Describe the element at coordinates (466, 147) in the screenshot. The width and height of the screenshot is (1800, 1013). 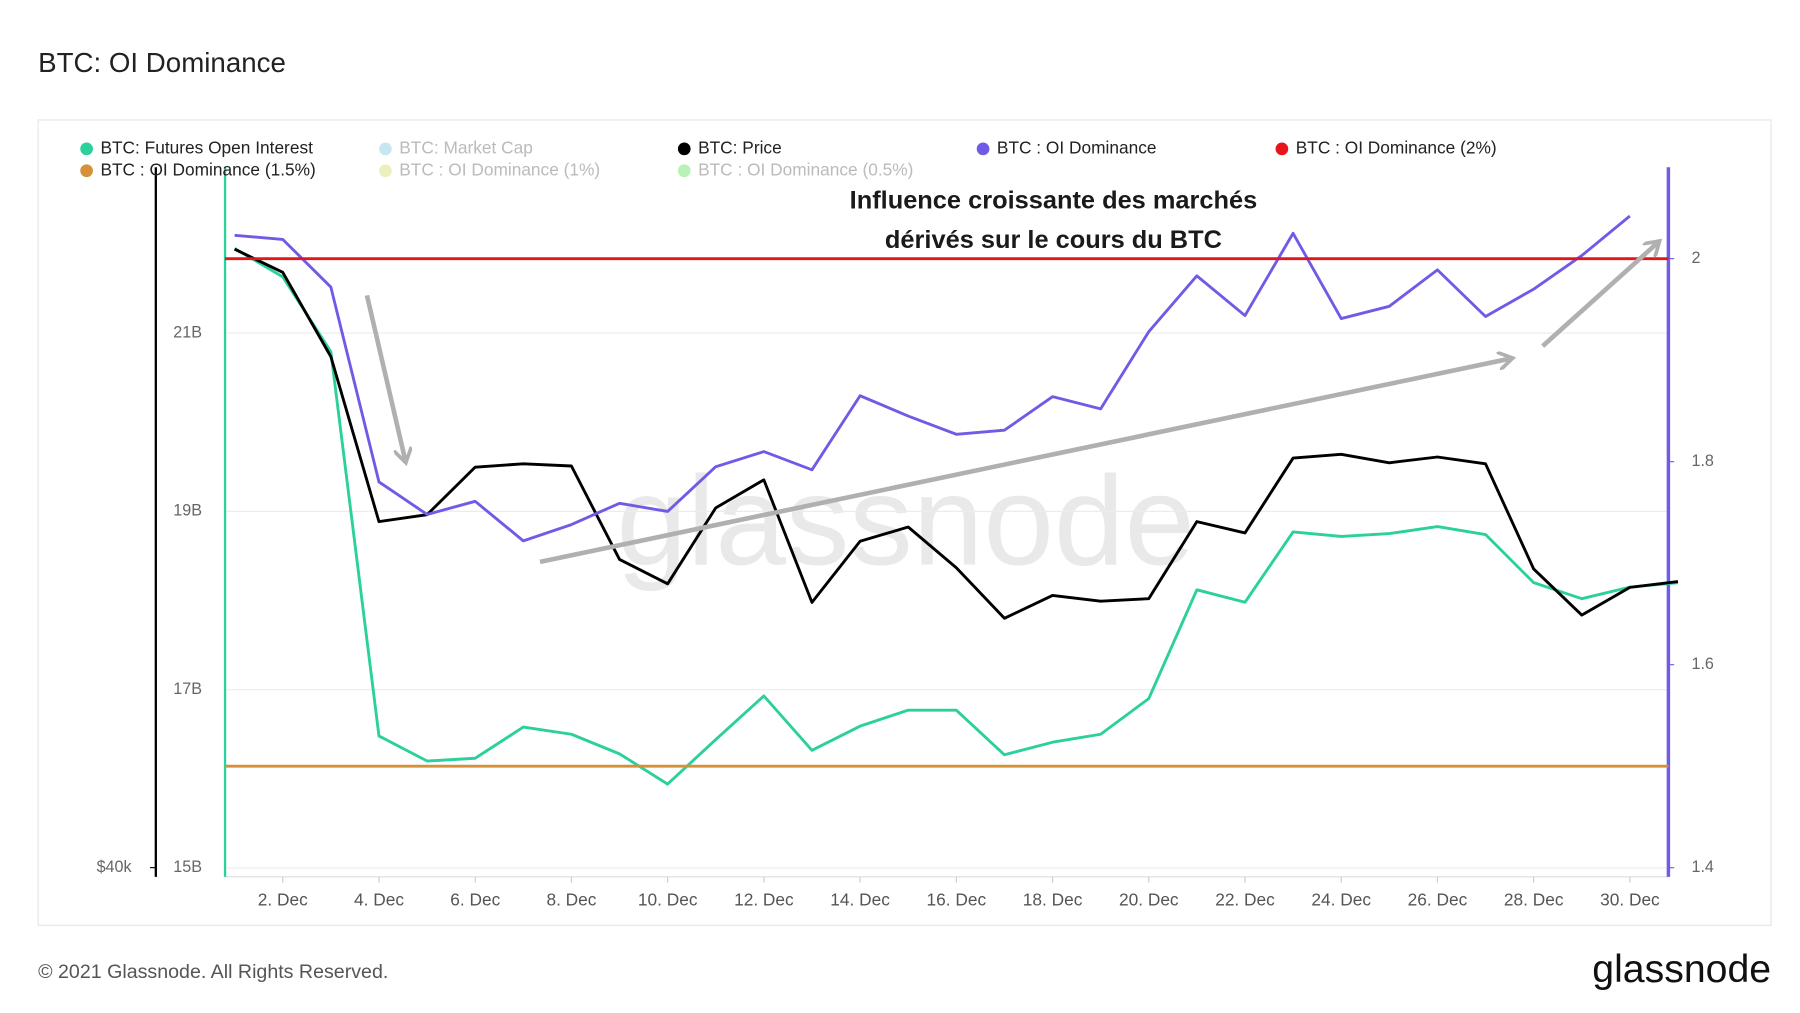
I see `legend-label: BTC: Market Cap` at that location.